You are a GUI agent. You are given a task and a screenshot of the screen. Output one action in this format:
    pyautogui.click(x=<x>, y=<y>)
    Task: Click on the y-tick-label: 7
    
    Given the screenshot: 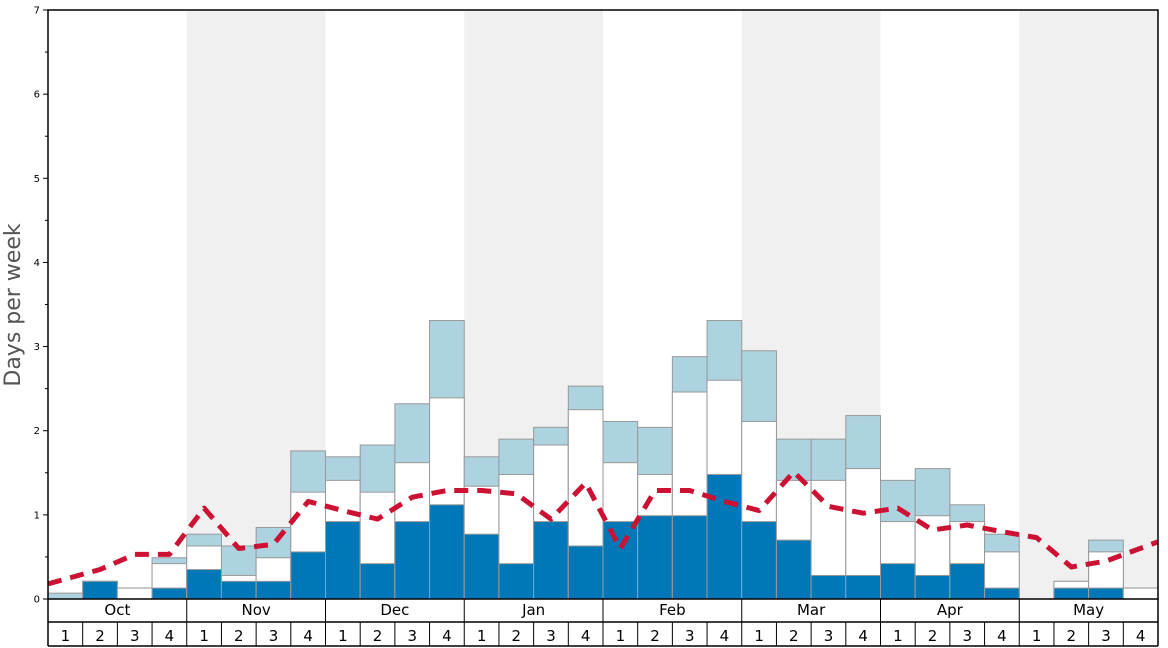 What is the action you would take?
    pyautogui.click(x=37, y=11)
    